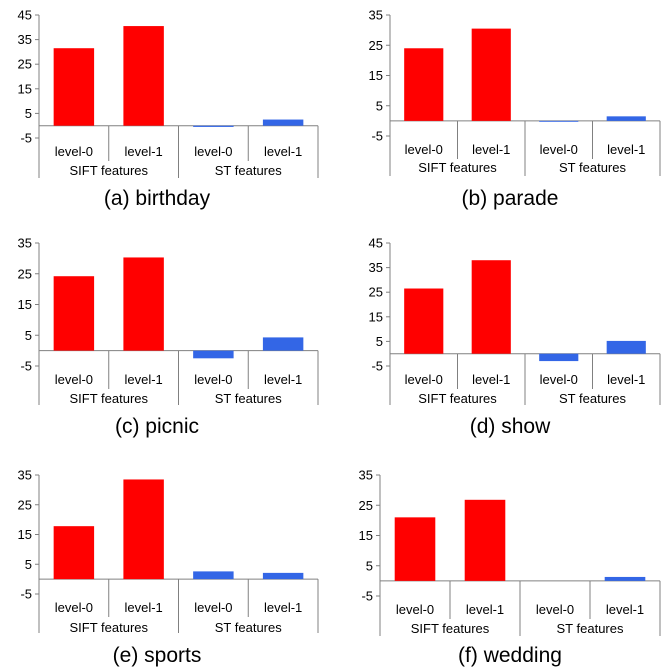  I want to click on panel-caption: (e) sports, so click(157, 655).